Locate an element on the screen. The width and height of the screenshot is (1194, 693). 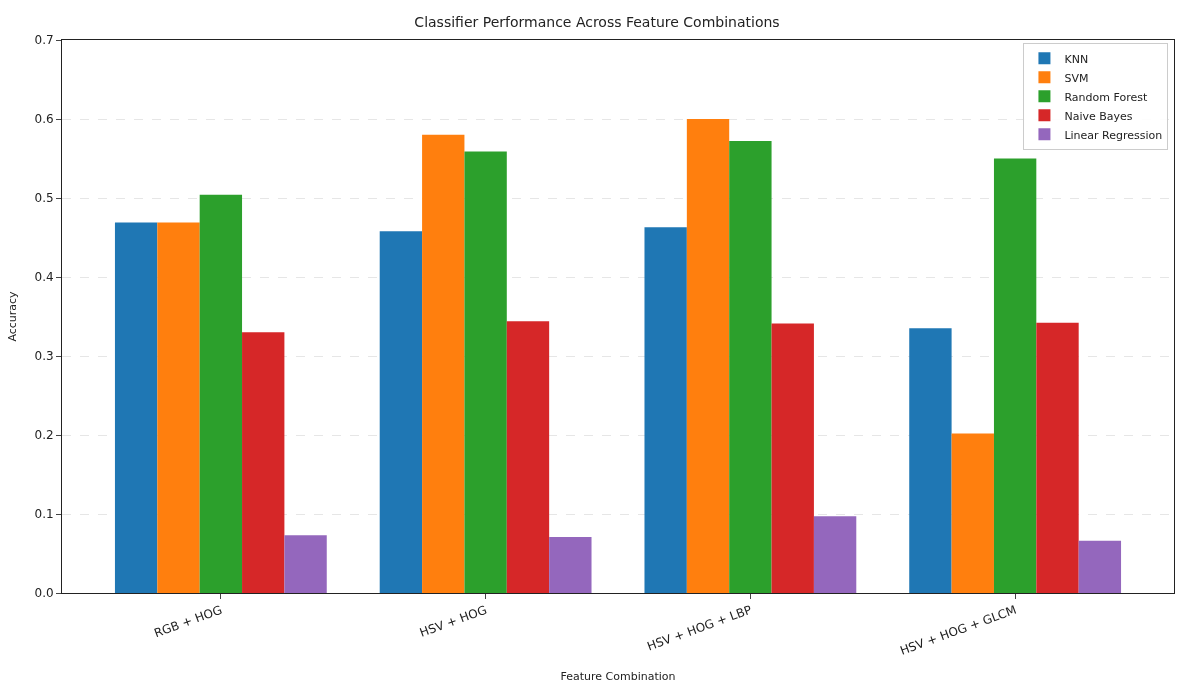
x-axis-title: Feature Combination is located at coordinates (618, 677).